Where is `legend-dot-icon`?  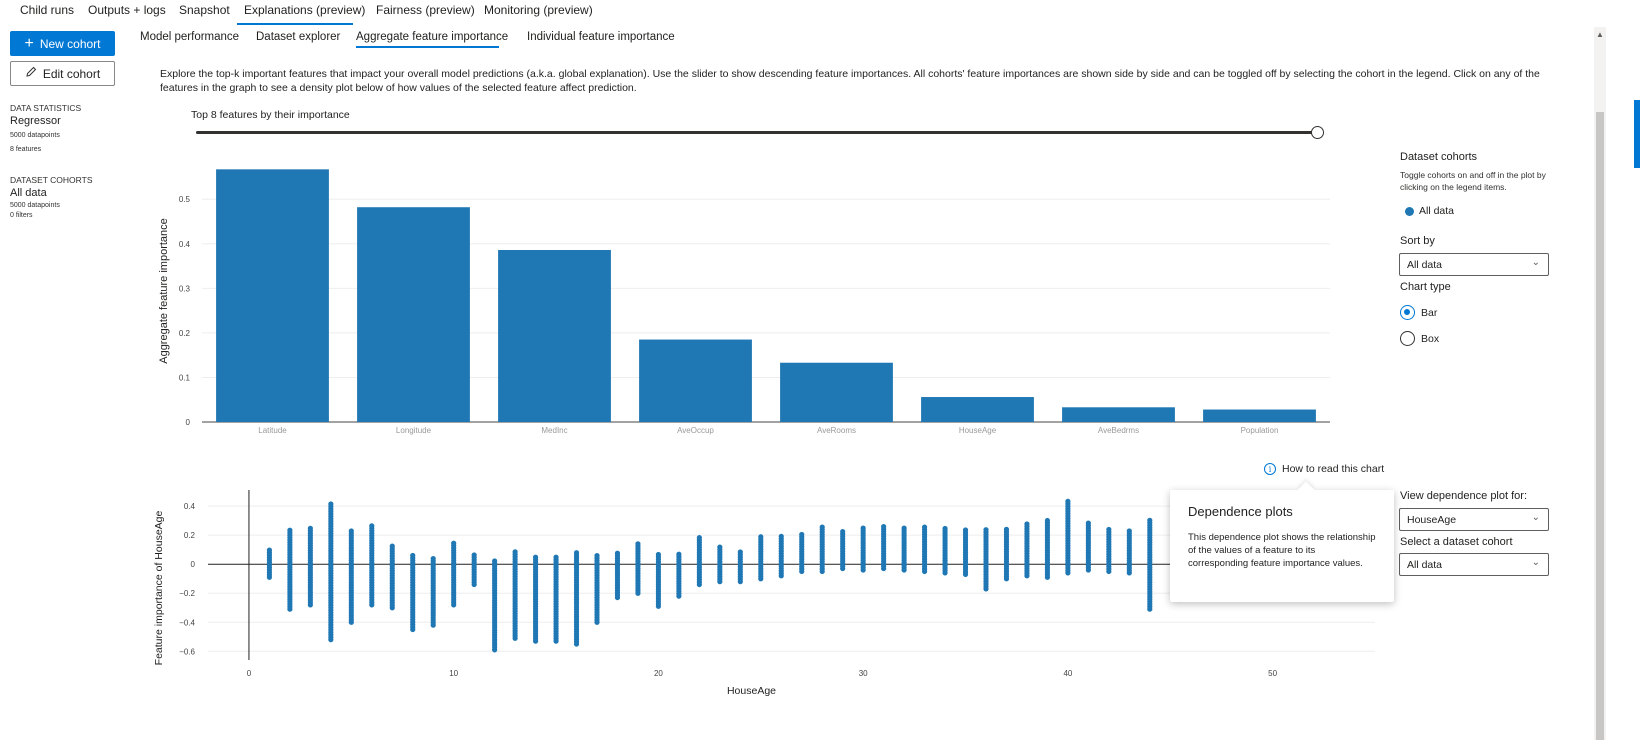
legend-dot-icon is located at coordinates (1409, 211).